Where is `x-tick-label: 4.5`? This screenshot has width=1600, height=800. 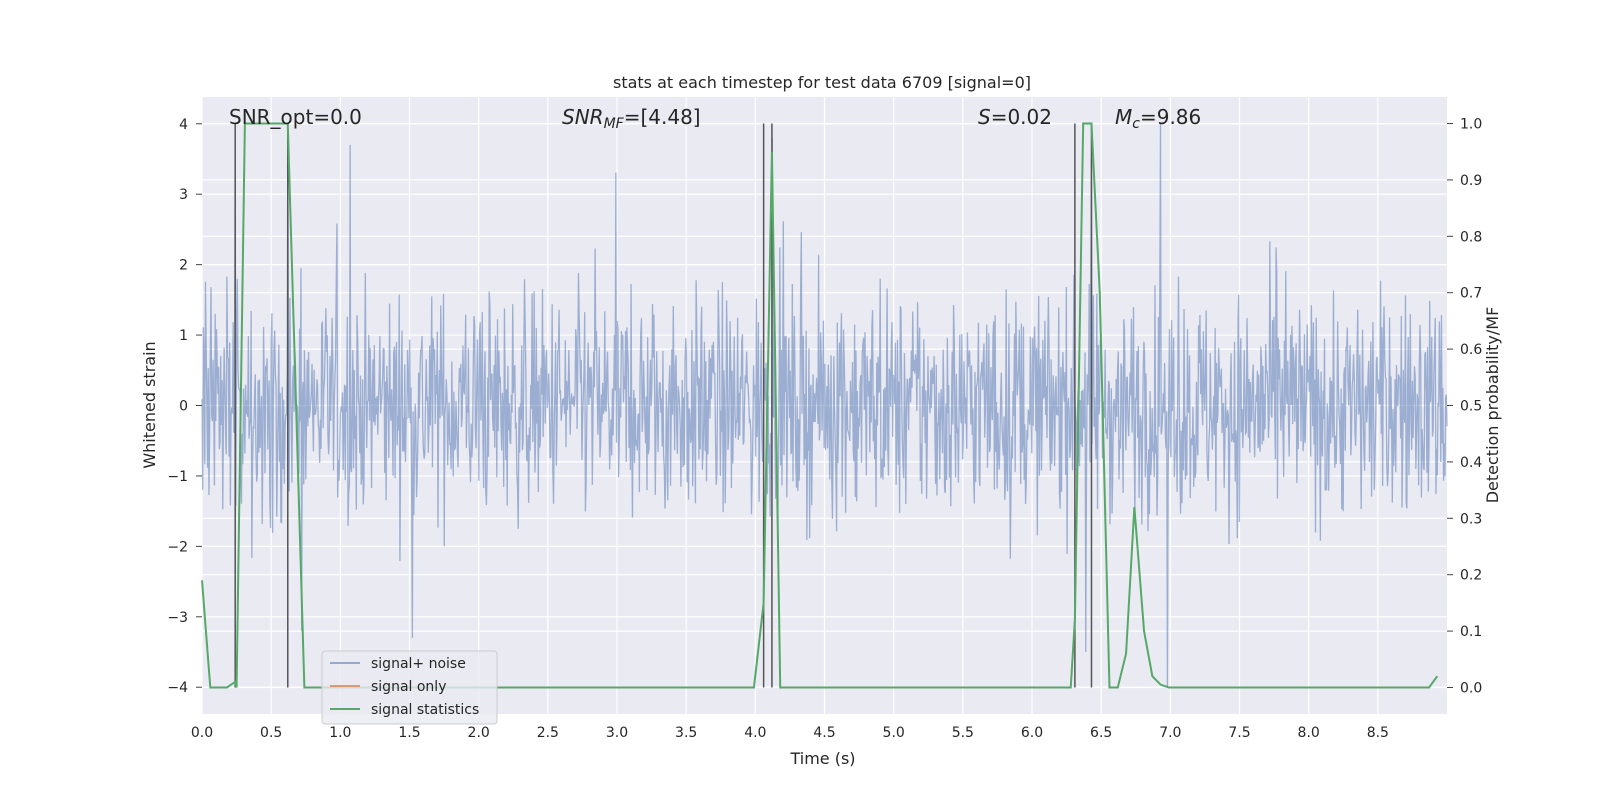 x-tick-label: 4.5 is located at coordinates (824, 733).